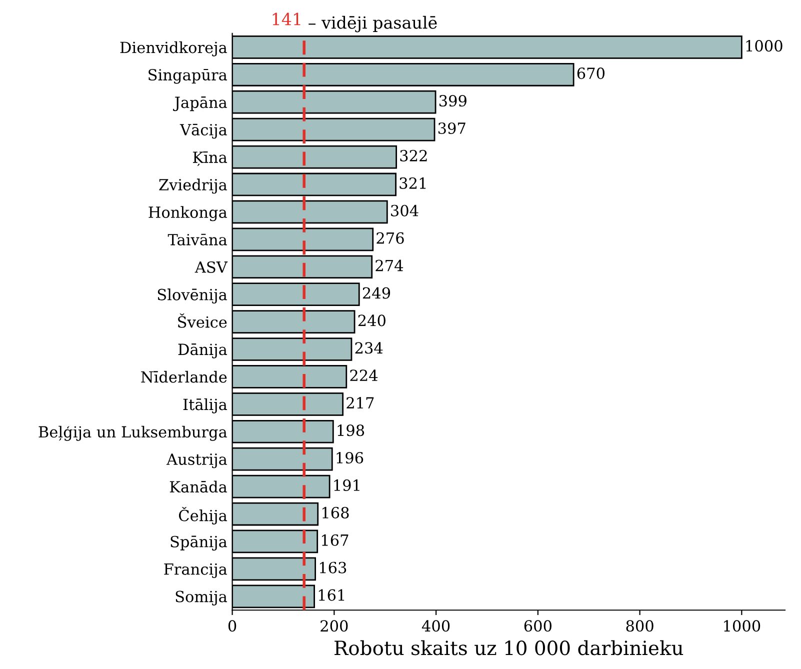 The height and width of the screenshot is (669, 801). What do you see at coordinates (196, 461) in the screenshot?
I see `y-tick-label: Austrija` at bounding box center [196, 461].